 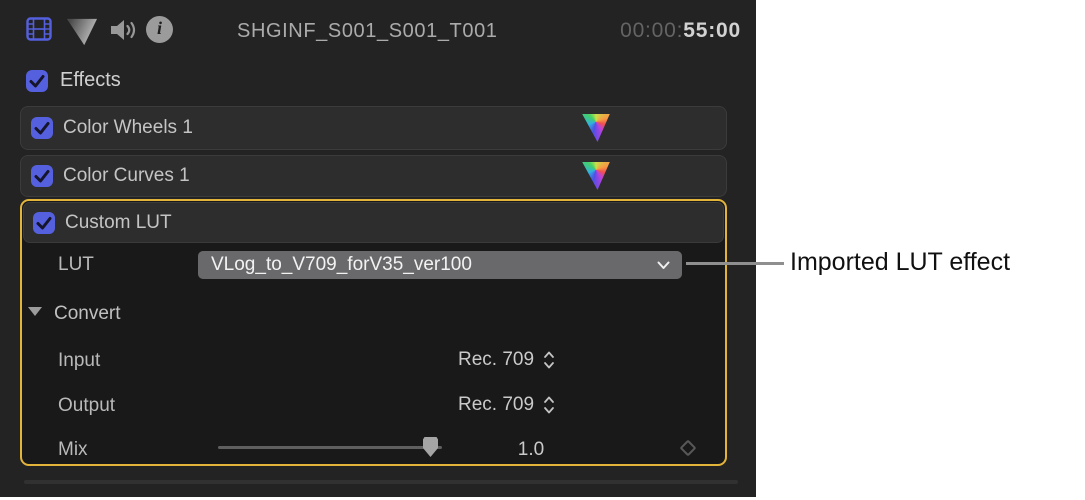 I want to click on effect-row-label: Color Curves 1, so click(x=126, y=175).